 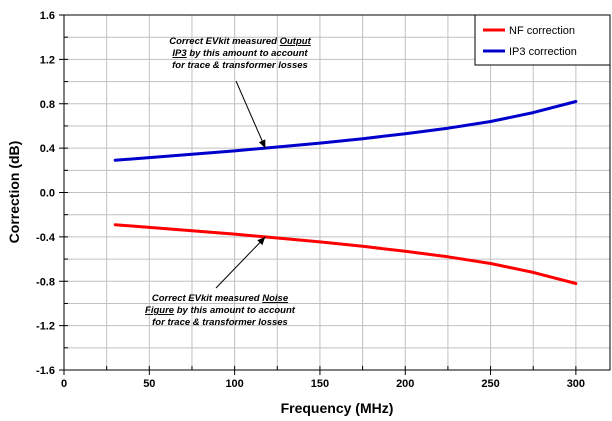 I want to click on y-tick-label: 1.6, so click(x=47, y=16).